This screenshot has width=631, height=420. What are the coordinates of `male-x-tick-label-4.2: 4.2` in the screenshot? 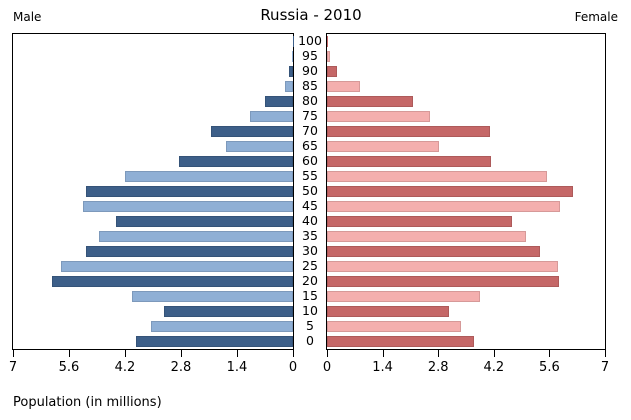 It's located at (125, 367).